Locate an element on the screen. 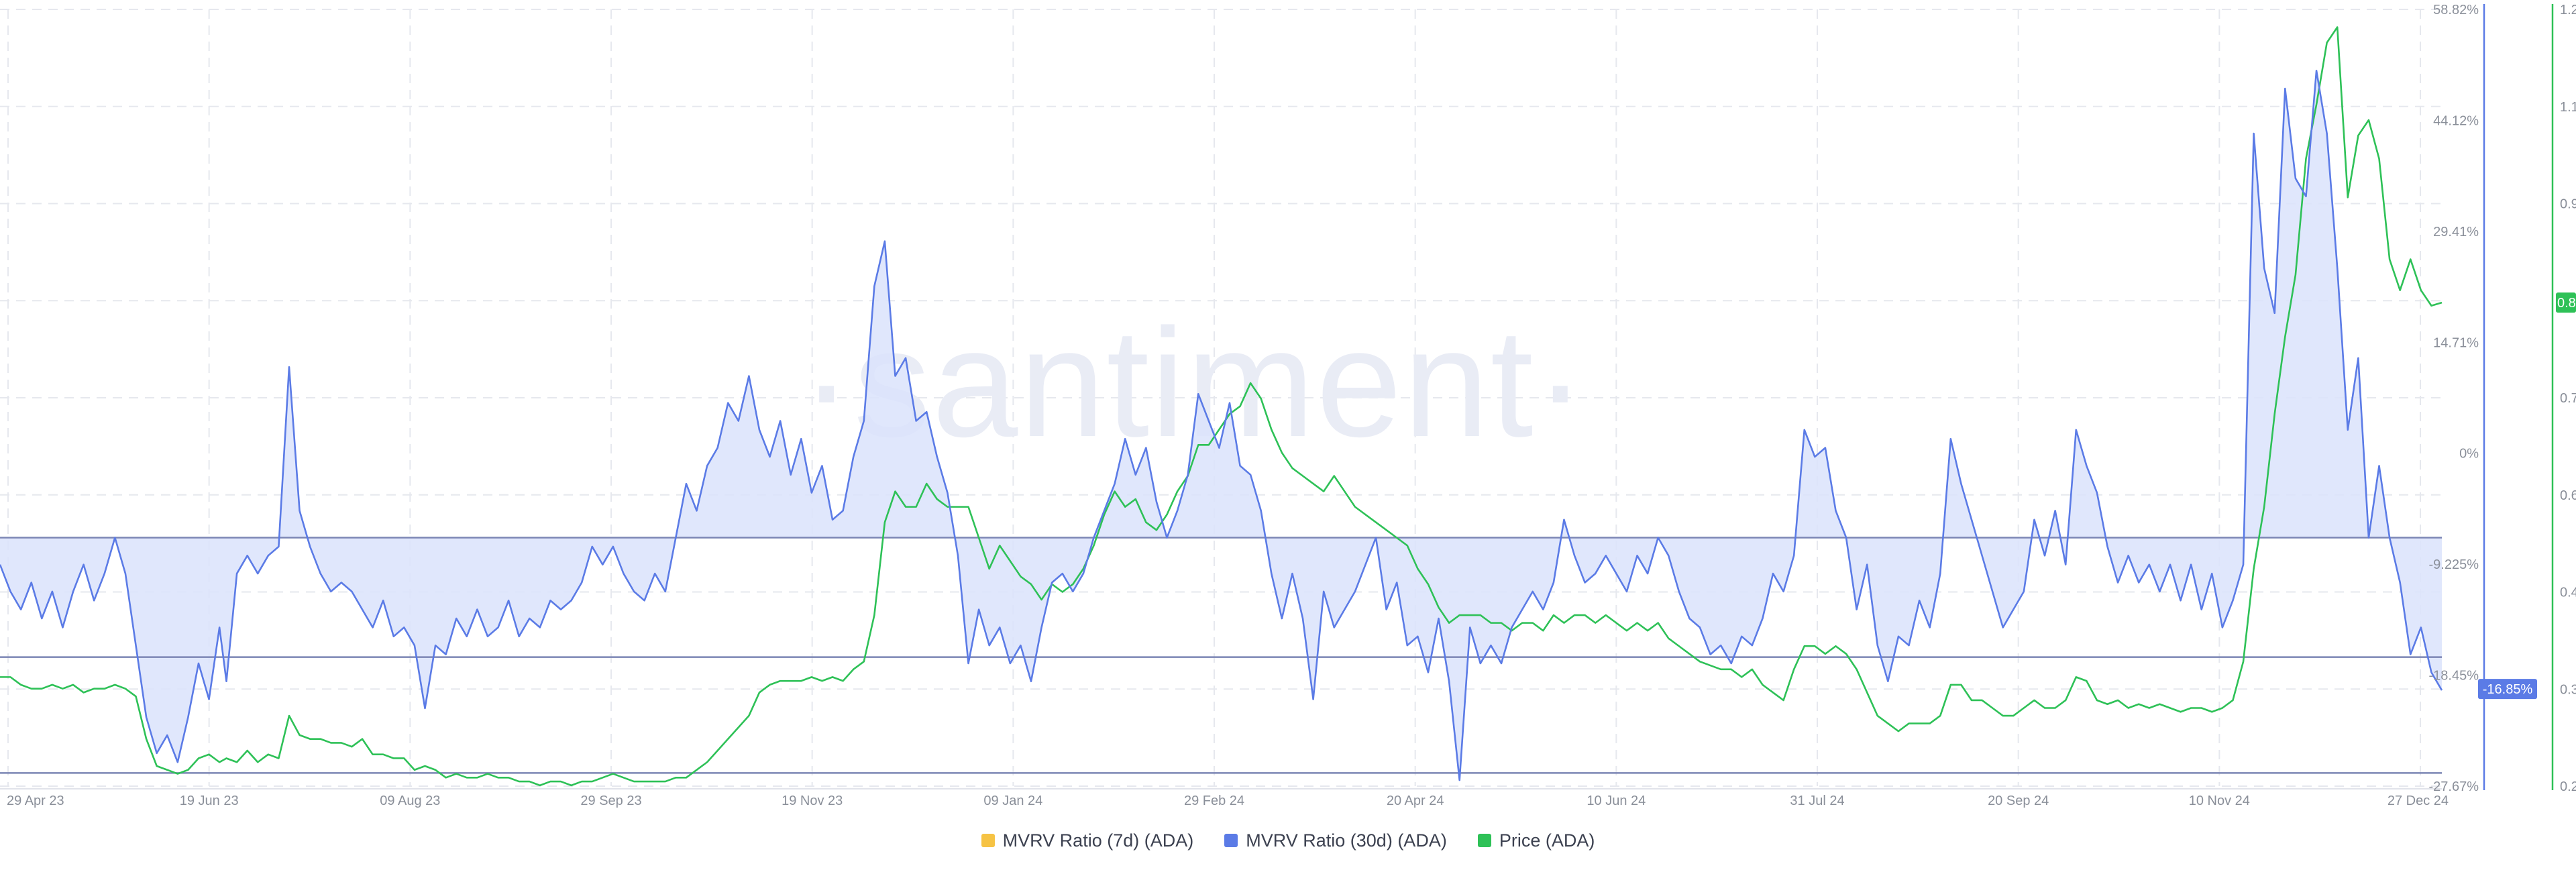 The height and width of the screenshot is (872, 2576). x-tick-label: 20 Sep 24 is located at coordinates (2018, 801).